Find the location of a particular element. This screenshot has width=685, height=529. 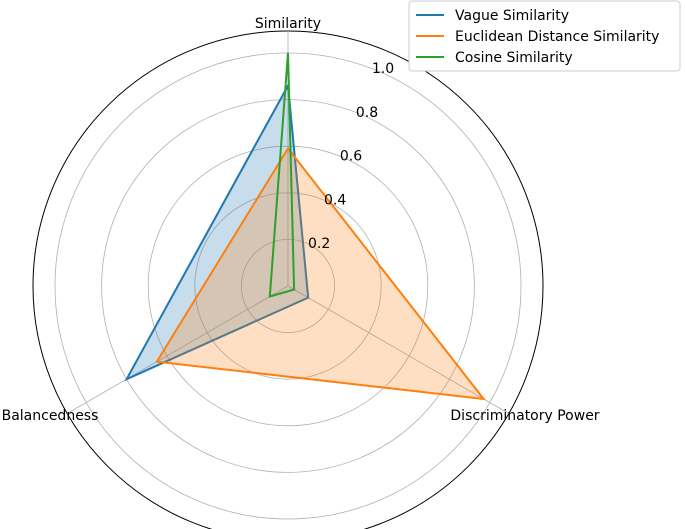

series-cosine-similarity is located at coordinates (282, 175).